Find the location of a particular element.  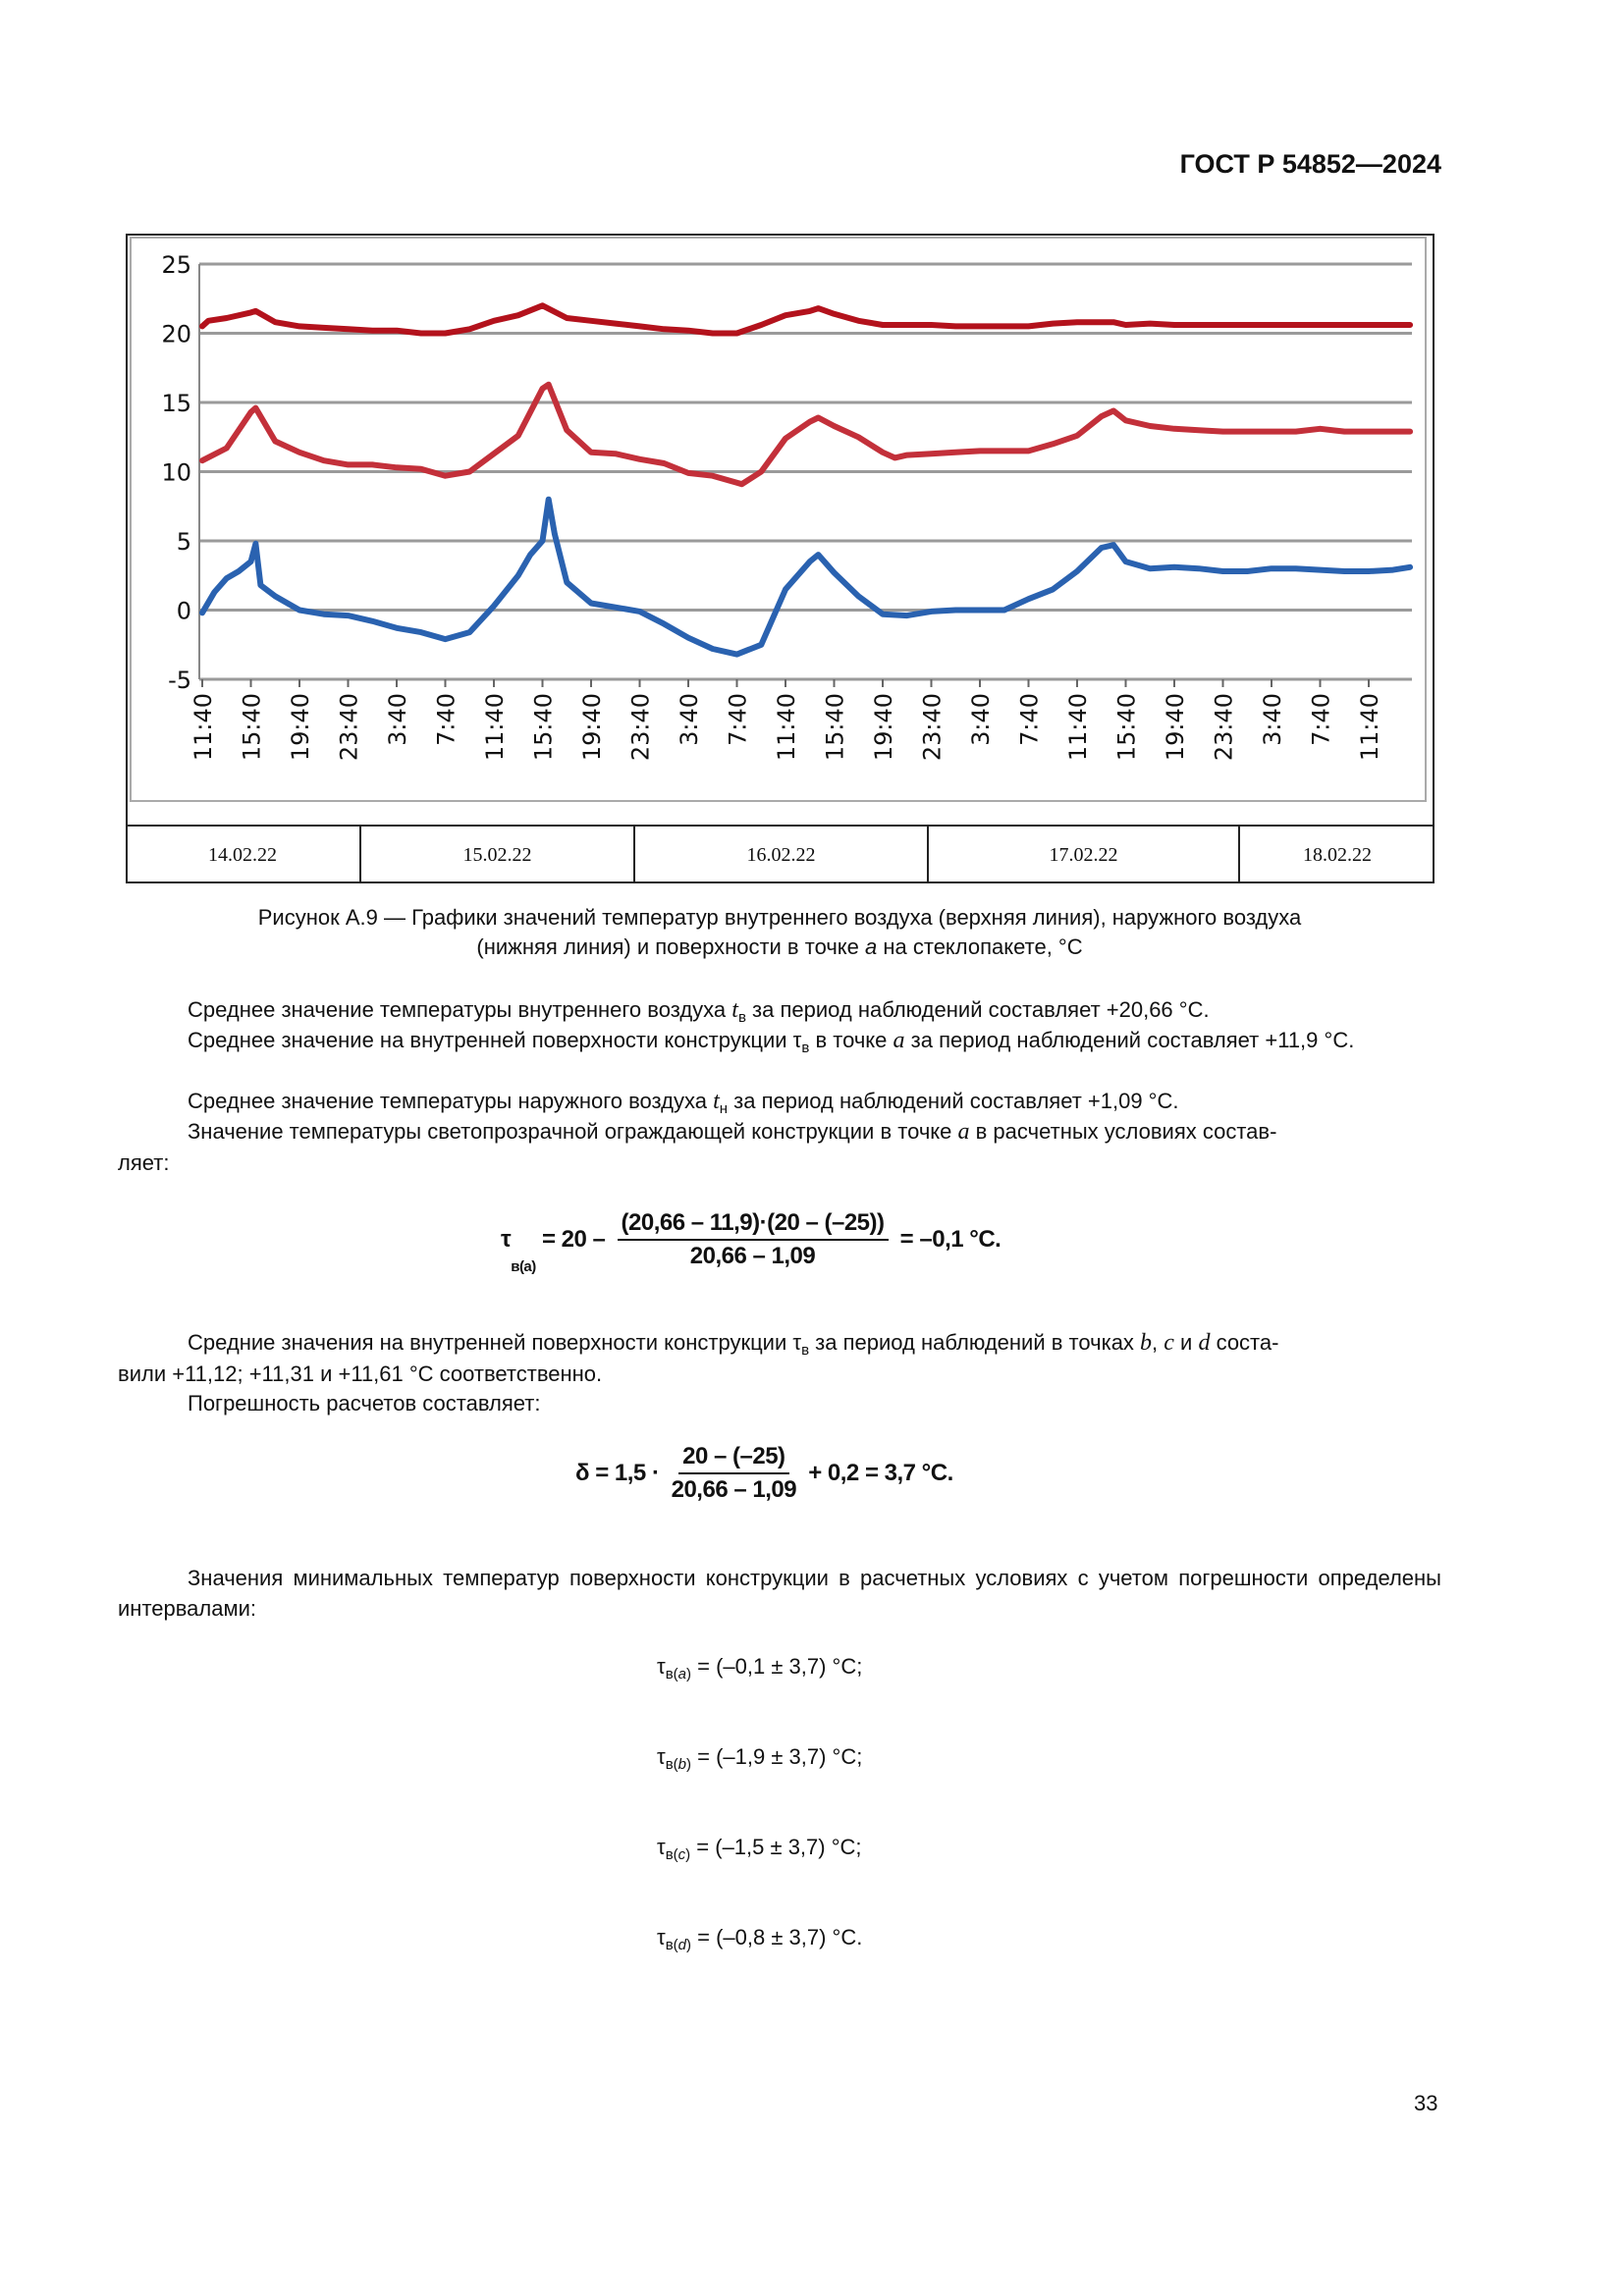

interval-b: τв(b) = (–1,9 ± 3,7) °С; is located at coordinates (760, 1758).